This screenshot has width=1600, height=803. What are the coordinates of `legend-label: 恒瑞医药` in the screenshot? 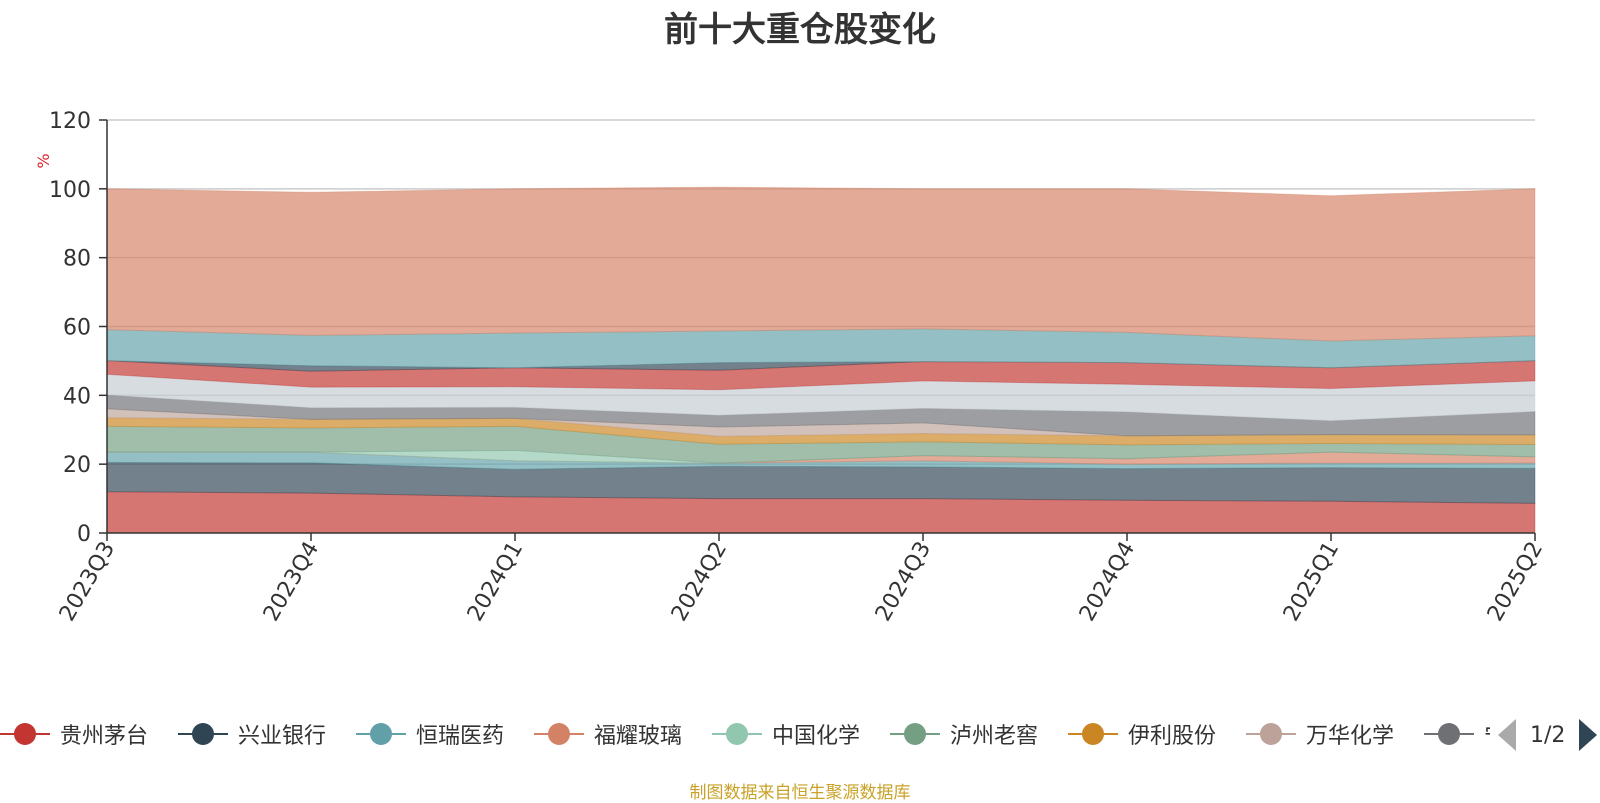 It's located at (460, 736).